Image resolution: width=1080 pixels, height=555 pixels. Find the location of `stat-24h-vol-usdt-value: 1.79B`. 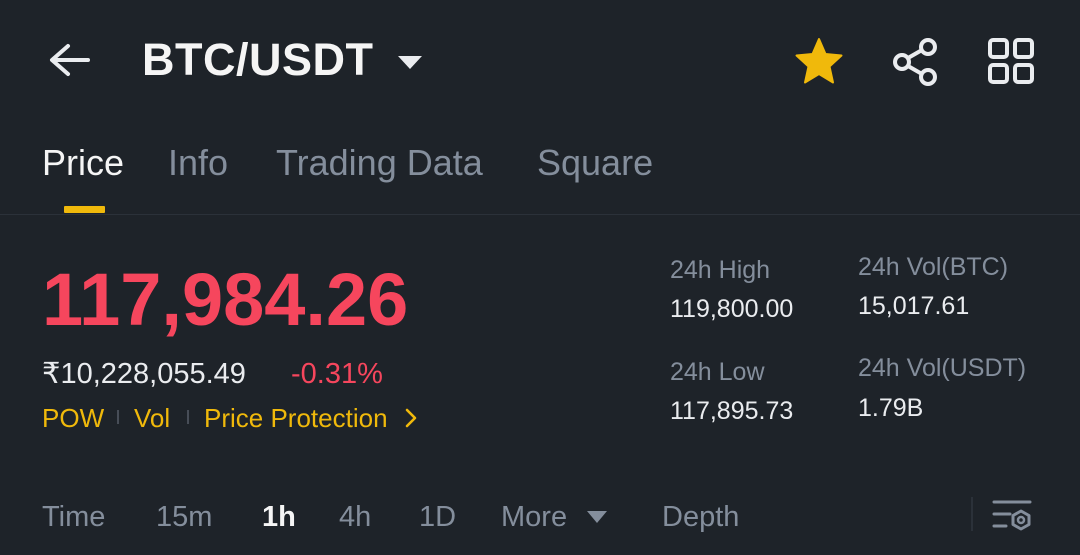

stat-24h-vol-usdt-value: 1.79B is located at coordinates (891, 408).